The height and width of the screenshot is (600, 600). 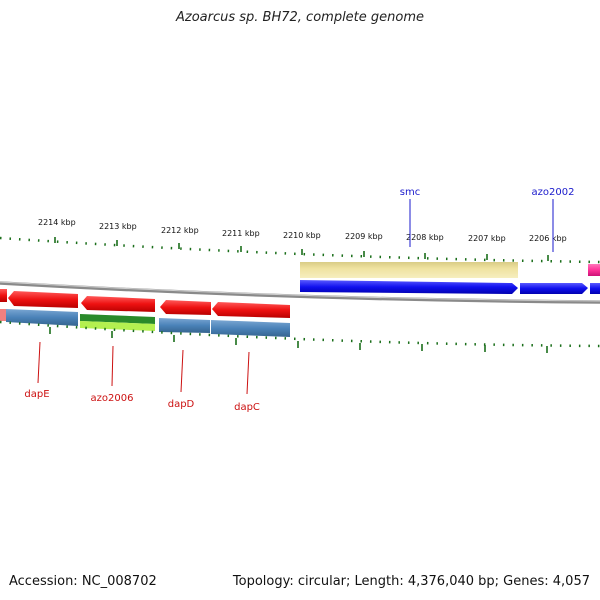 I want to click on gene-partial-right, so click(x=595, y=288).